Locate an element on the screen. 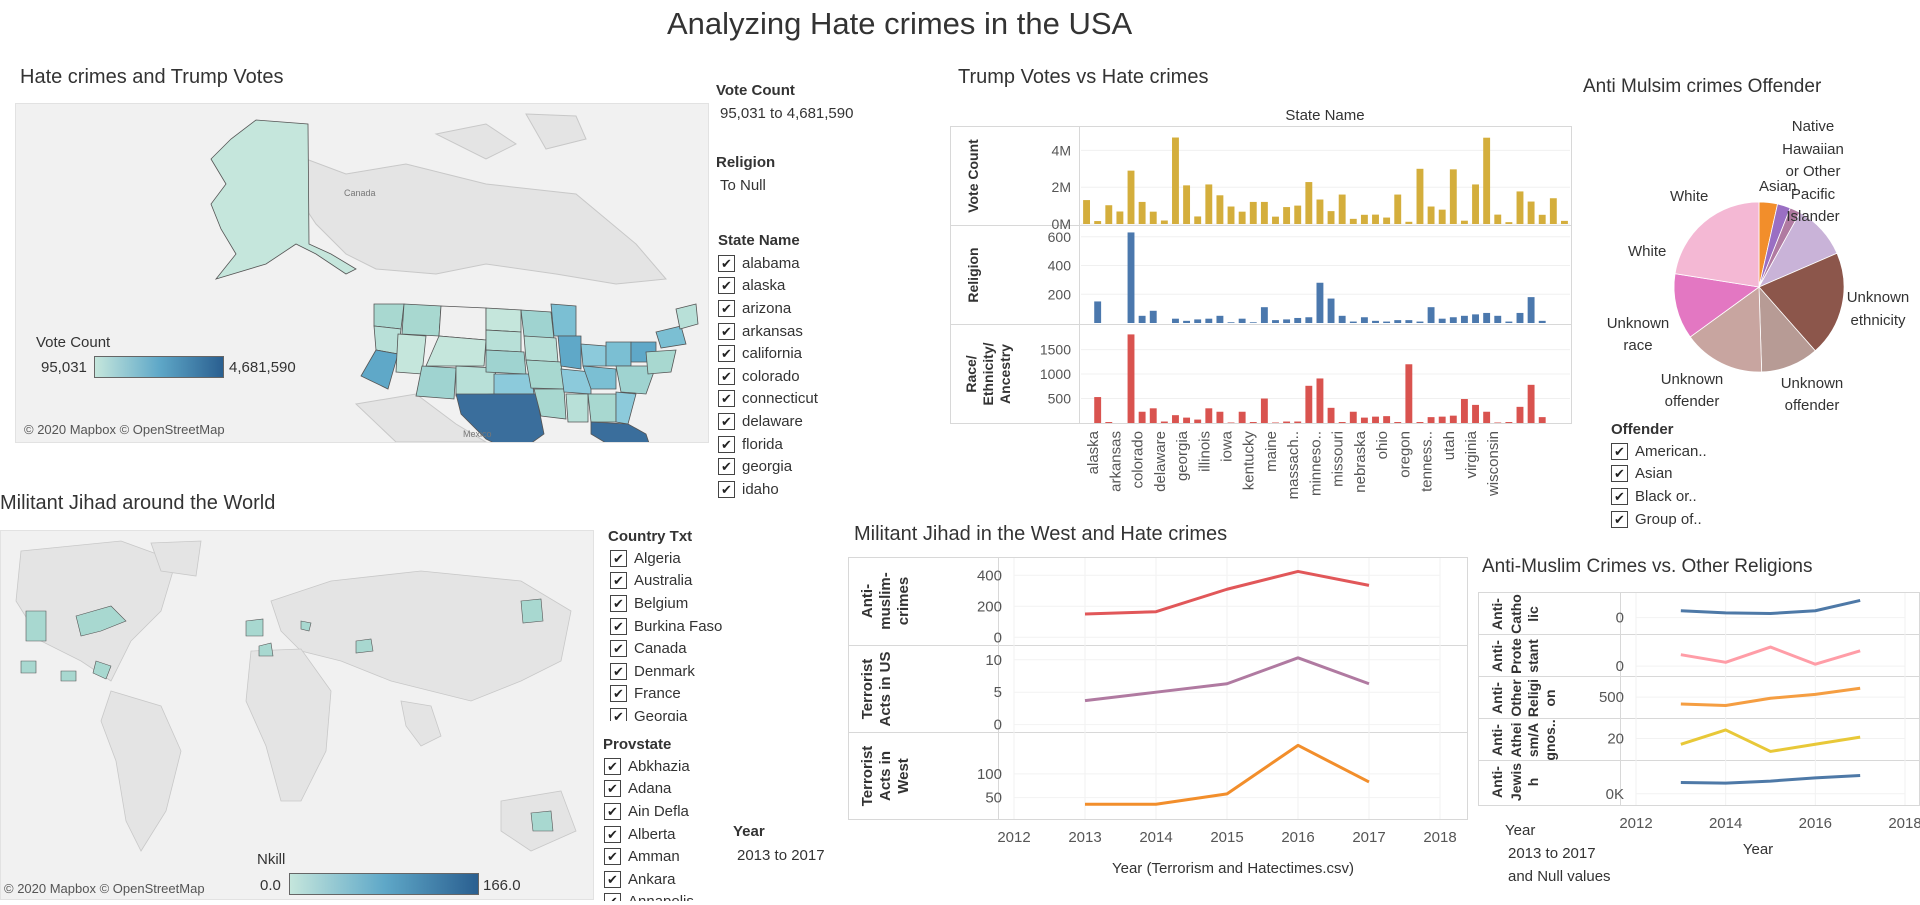 This screenshot has height=905, width=1920. religion-filter-value: To Null is located at coordinates (743, 185).